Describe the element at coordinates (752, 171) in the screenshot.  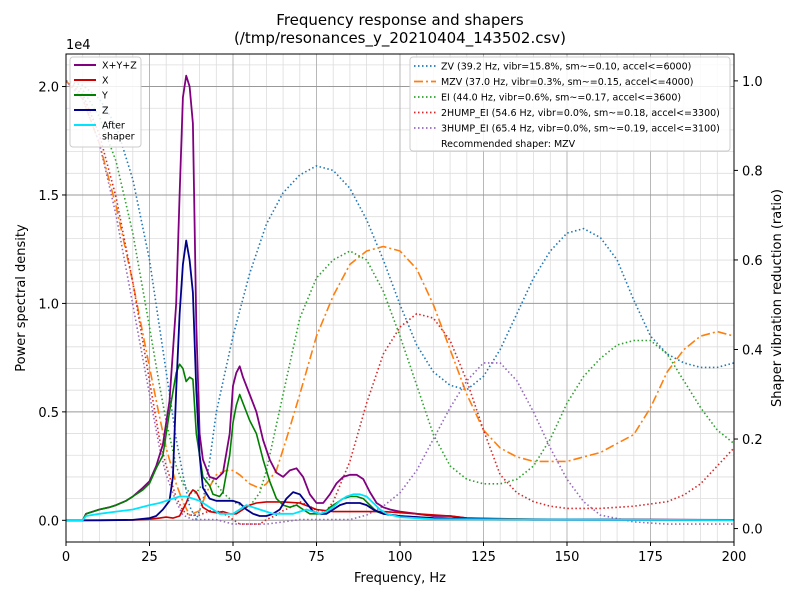
I see `y2-tick-label: 0.8` at that location.